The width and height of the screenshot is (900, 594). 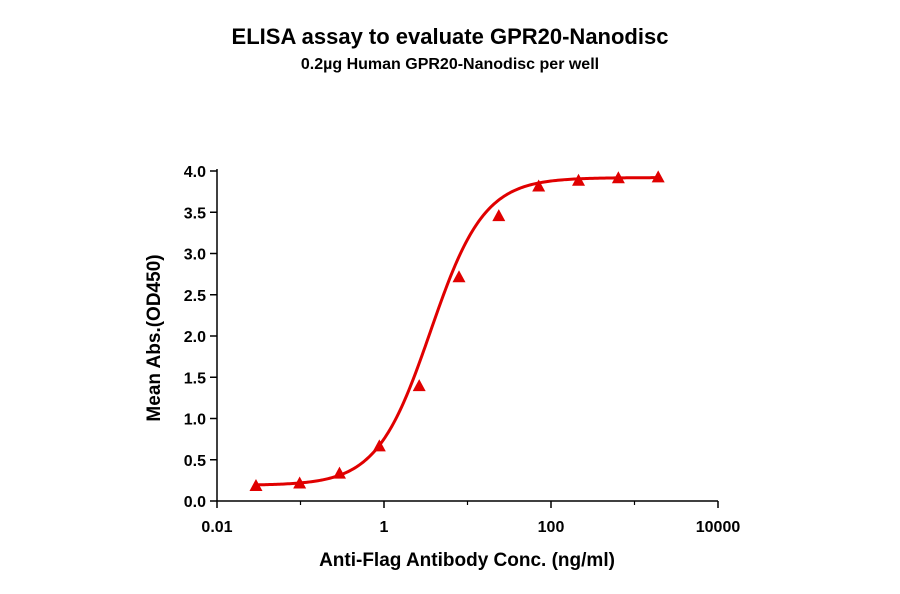 What do you see at coordinates (195, 420) in the screenshot?
I see `y-tick-label: 1.0` at bounding box center [195, 420].